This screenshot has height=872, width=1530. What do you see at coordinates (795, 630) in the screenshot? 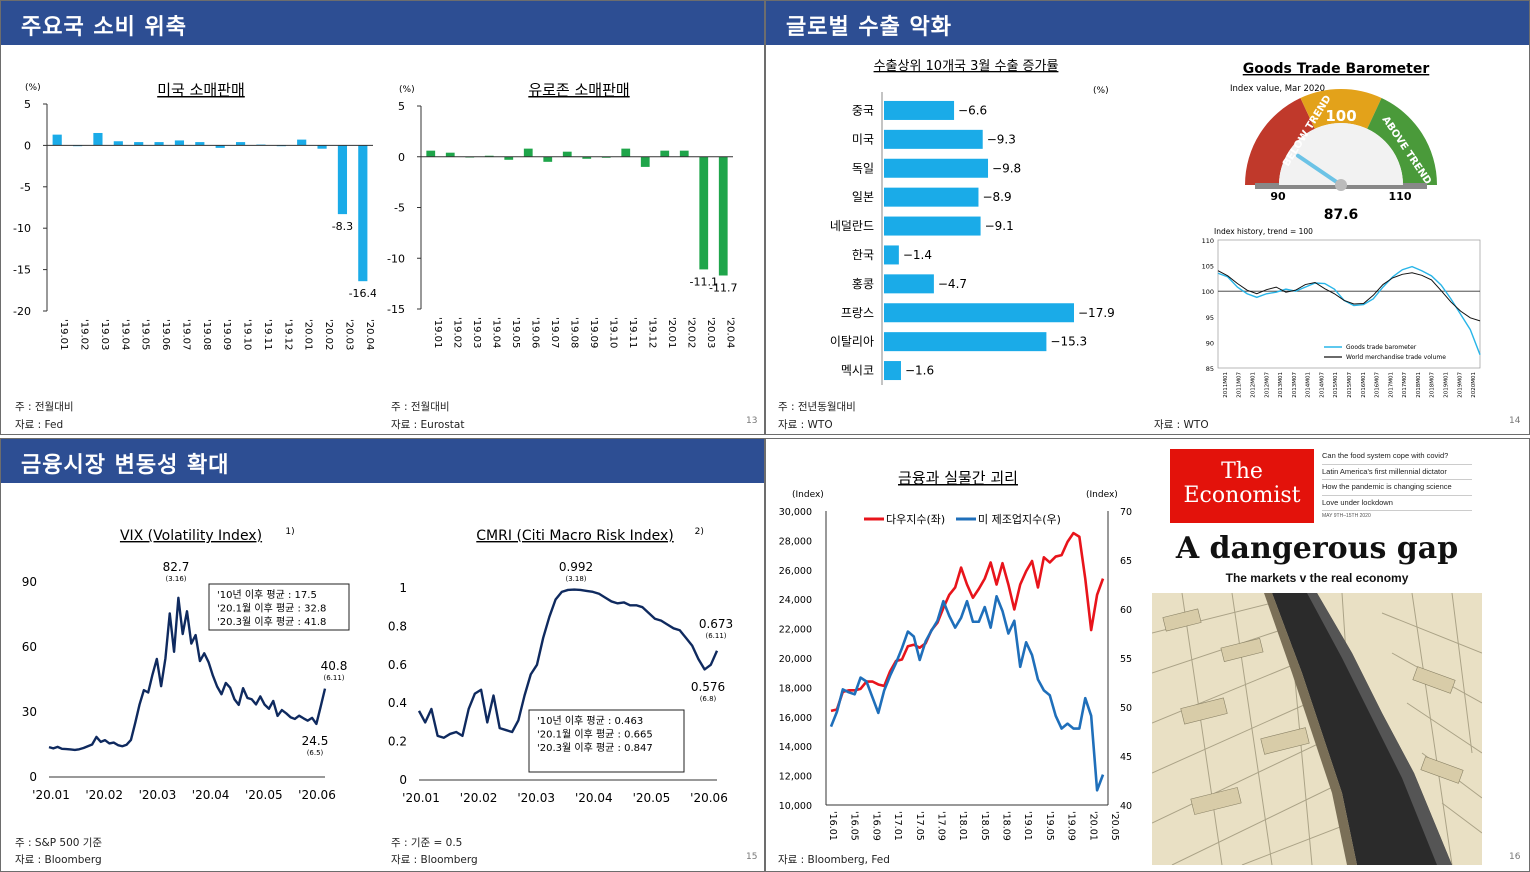
I see `left-tick-label: 22,000` at bounding box center [795, 630].